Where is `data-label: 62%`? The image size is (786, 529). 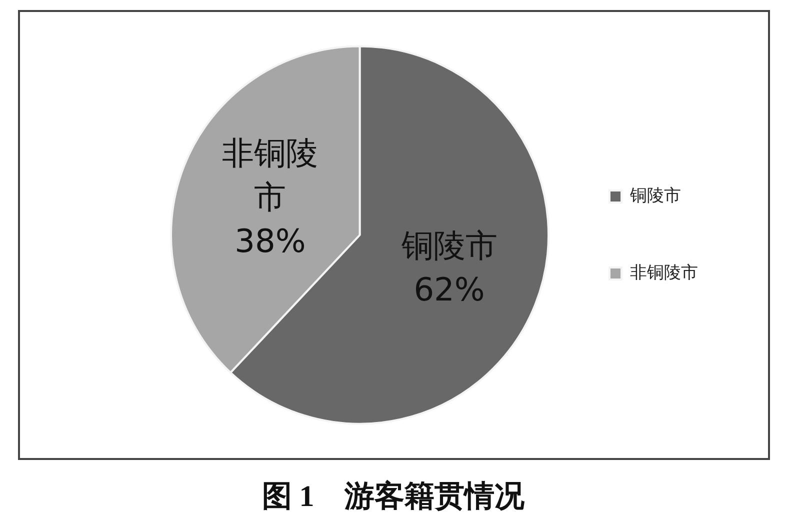
data-label: 62% is located at coordinates (449, 289).